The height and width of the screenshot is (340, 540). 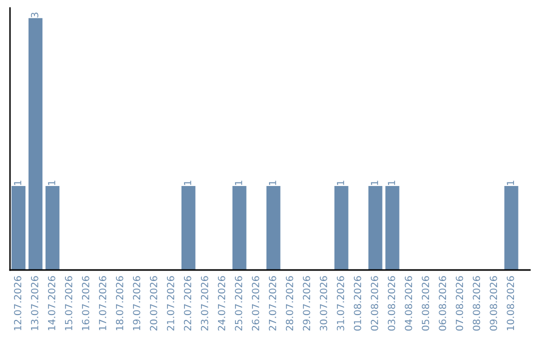 I want to click on x-tick-label: 27.07.2026, so click(x=272, y=303).